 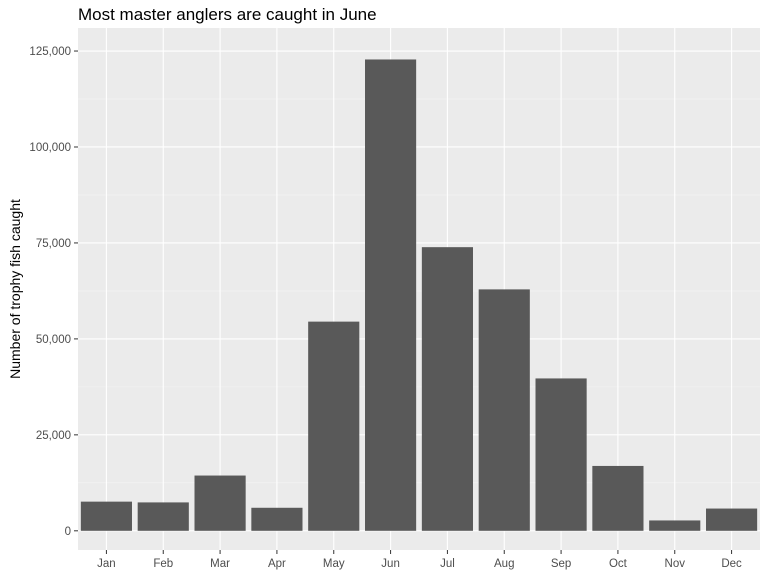 I want to click on y-tick-label: 50,000, so click(x=53, y=340).